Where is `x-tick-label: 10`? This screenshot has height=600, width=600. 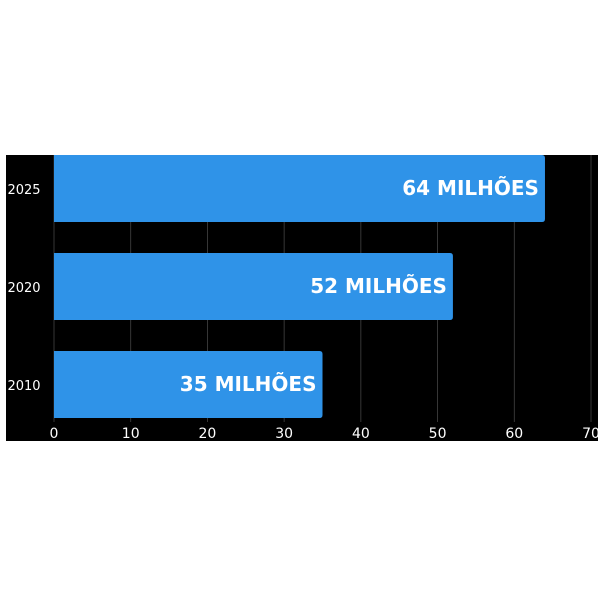 x-tick-label: 10 is located at coordinates (131, 434).